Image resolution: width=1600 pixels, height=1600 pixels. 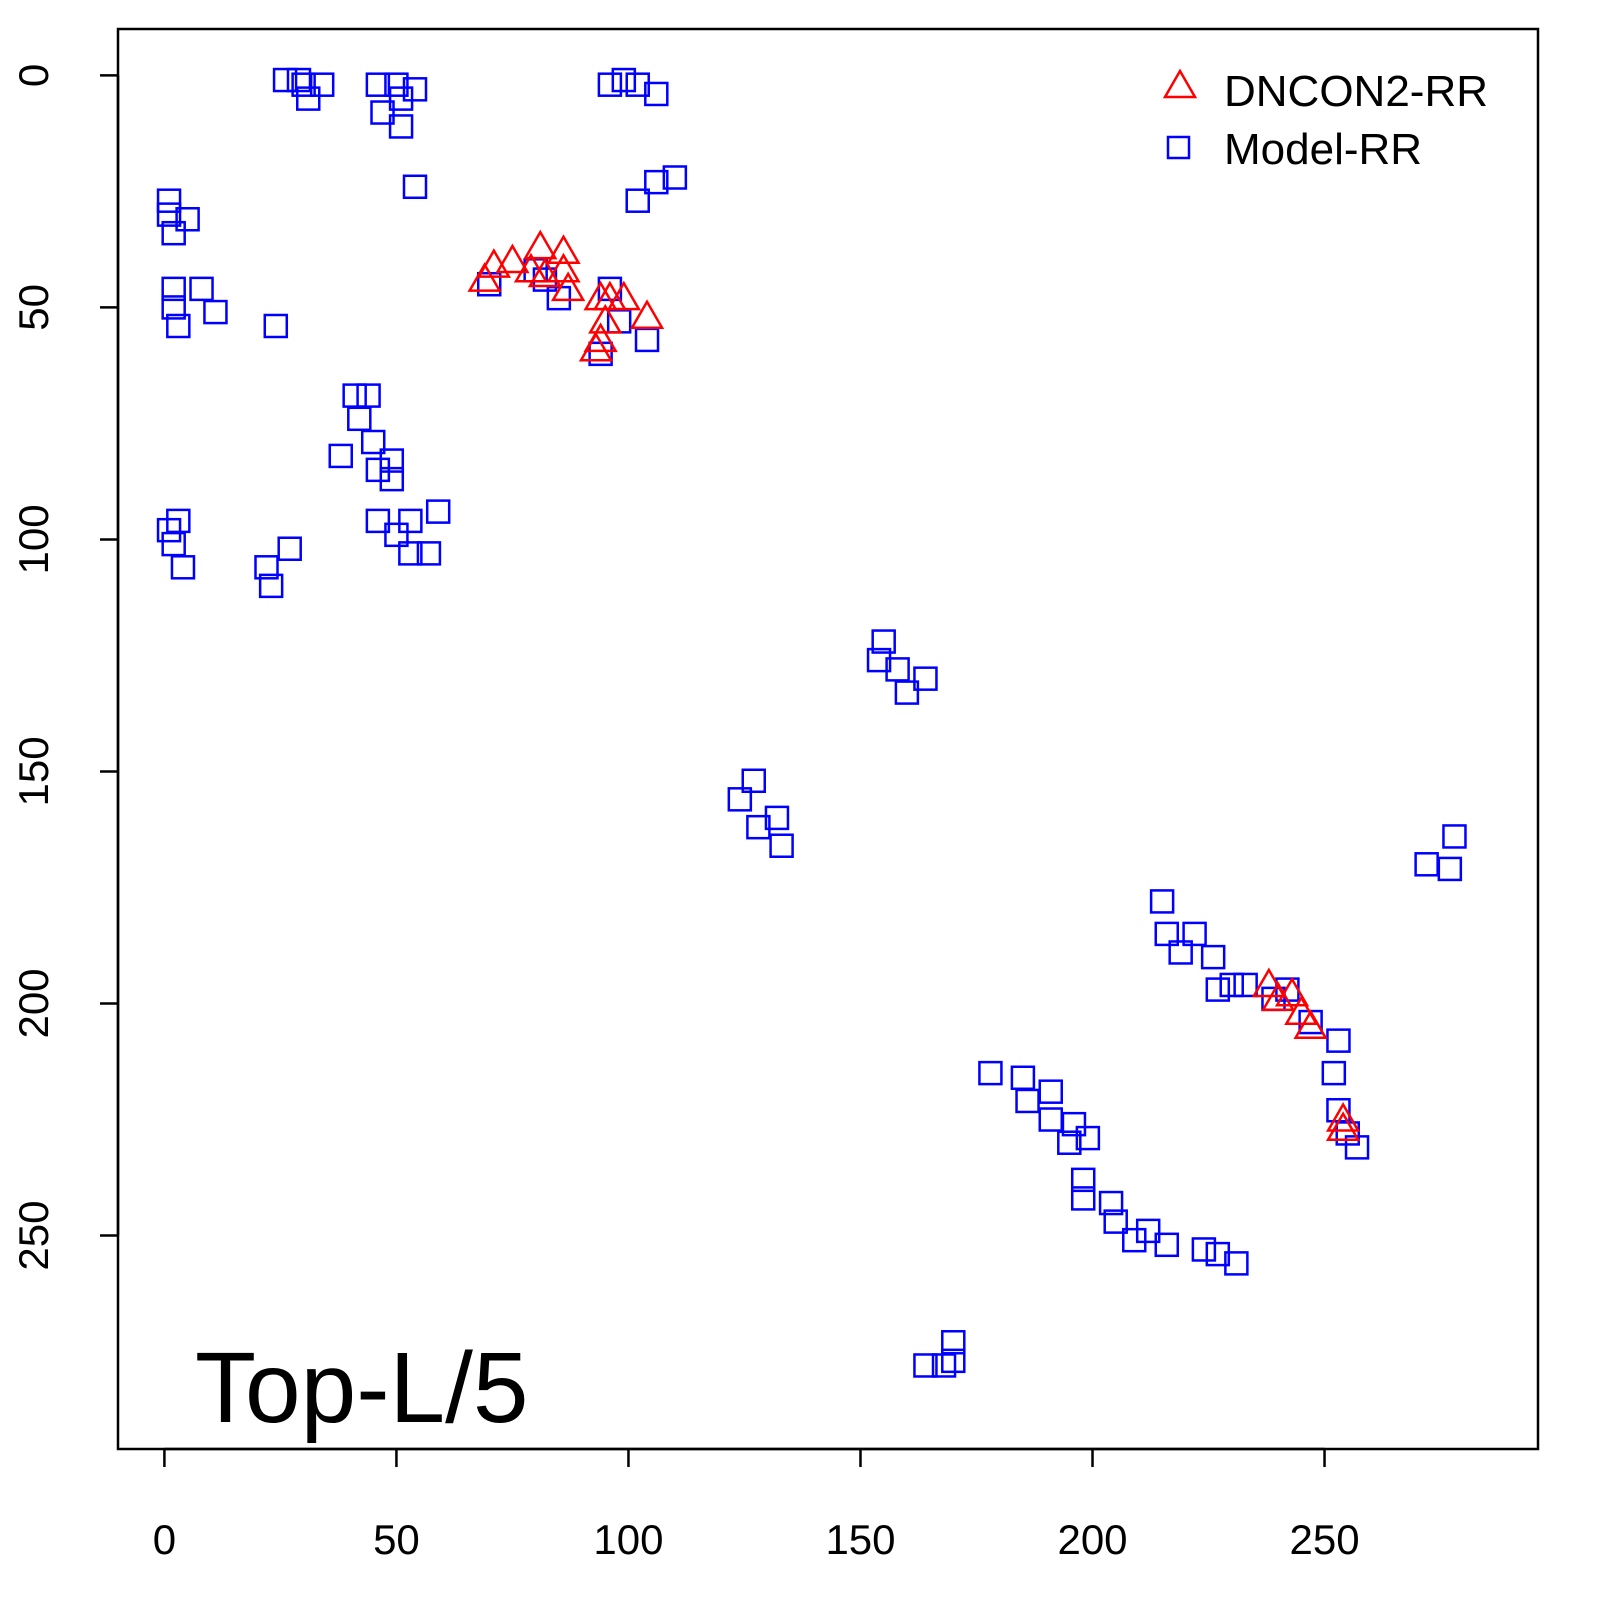 What do you see at coordinates (362, 1388) in the screenshot?
I see `annotation-top-l5: Top-L/5` at bounding box center [362, 1388].